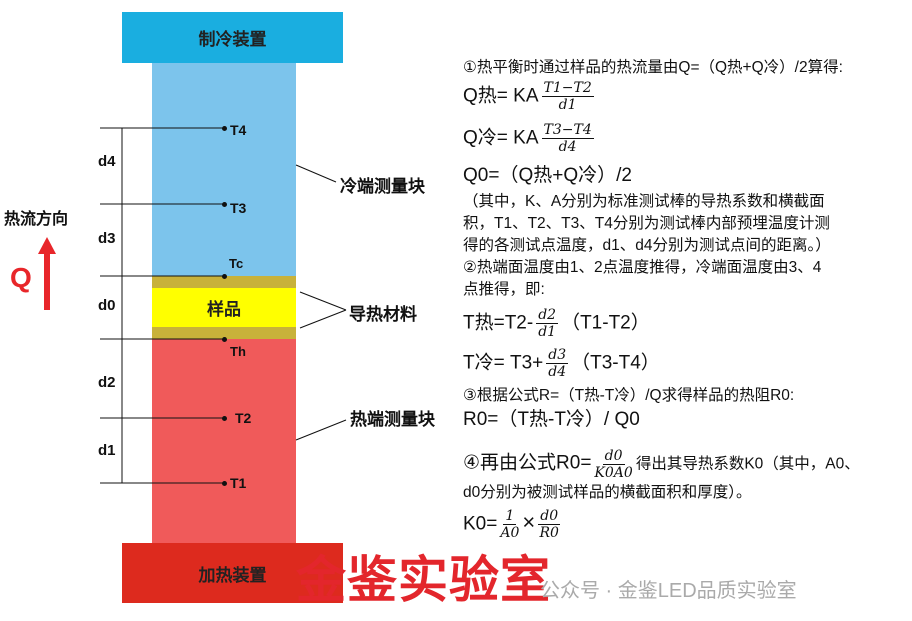 This screenshot has height=621, width=912. Describe the element at coordinates (644, 201) in the screenshot. I see `note-line-1: （其中，K、A分别为标准测试棒的导热系数和横截面` at that location.